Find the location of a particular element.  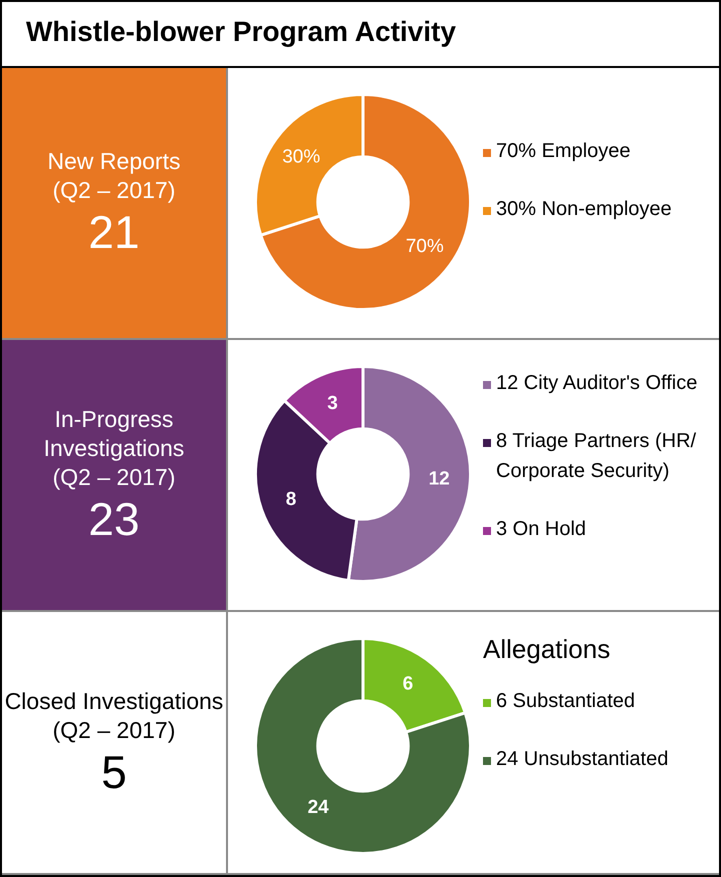

data-label: 24 is located at coordinates (319, 807).